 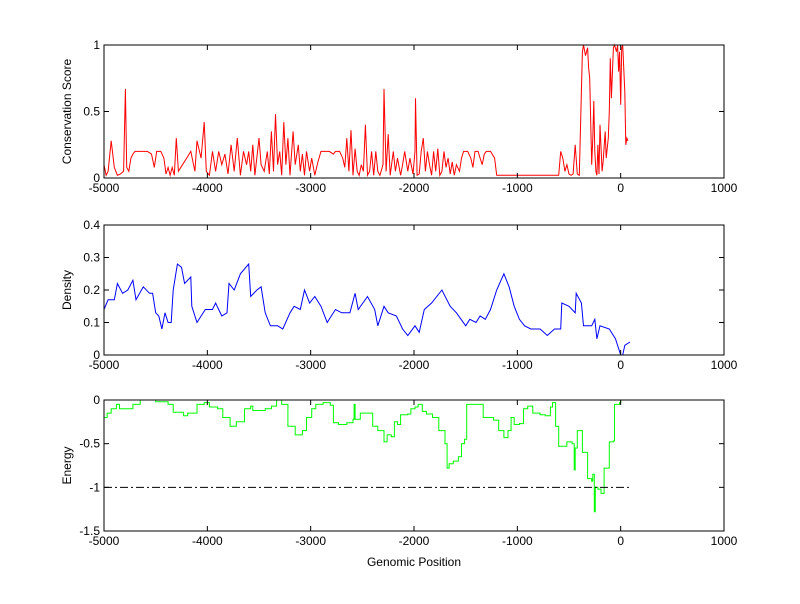 What do you see at coordinates (67, 290) in the screenshot?
I see `y-axis-label: Density` at bounding box center [67, 290].